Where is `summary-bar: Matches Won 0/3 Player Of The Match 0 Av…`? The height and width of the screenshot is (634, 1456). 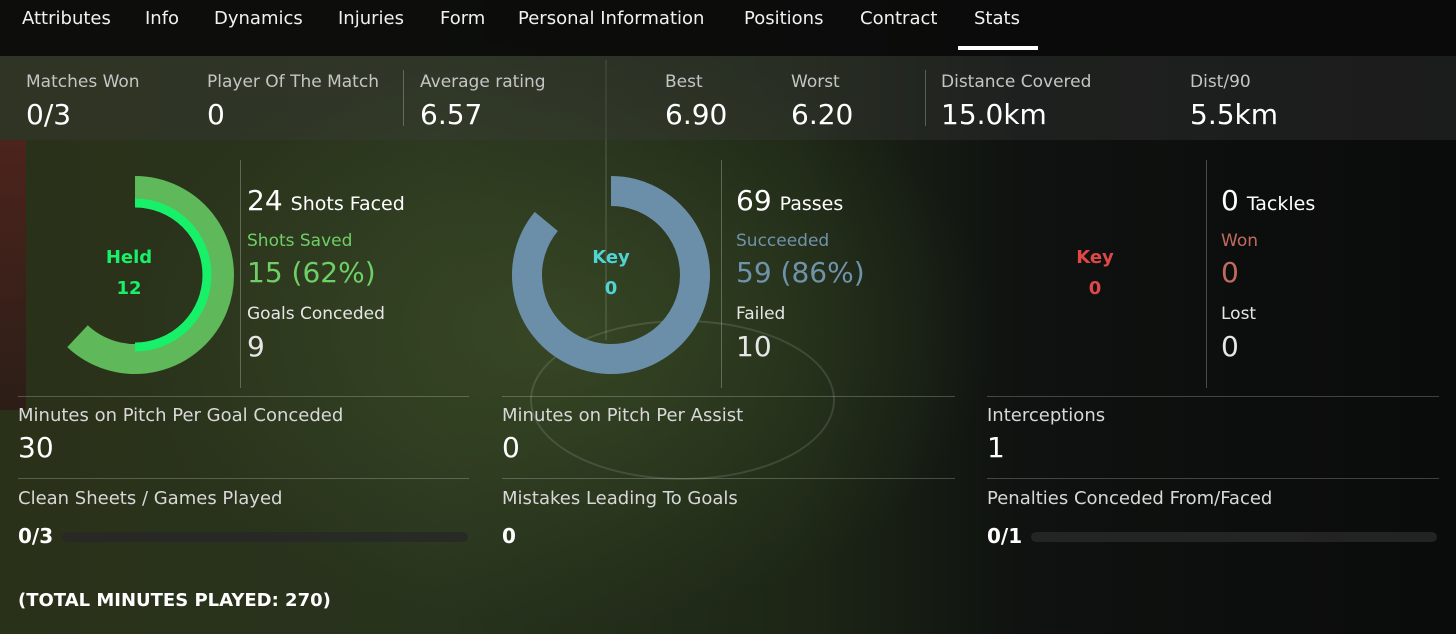 summary-bar: Matches Won 0/3 Player Of The Match 0 Av… is located at coordinates (728, 98).